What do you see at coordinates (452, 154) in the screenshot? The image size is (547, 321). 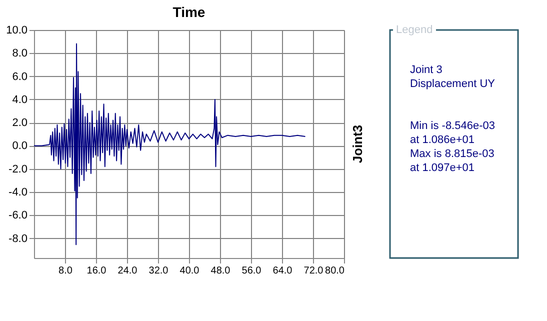 I see `text: Max is 8.815e-03` at bounding box center [452, 154].